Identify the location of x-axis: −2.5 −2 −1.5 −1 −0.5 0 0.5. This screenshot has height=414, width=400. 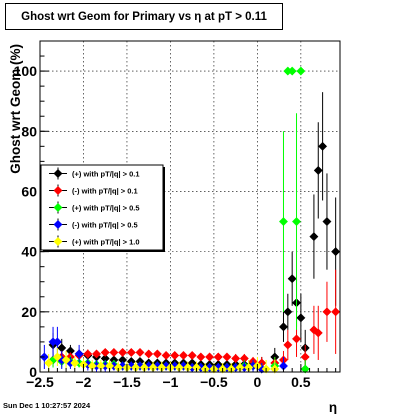
(181, 377).